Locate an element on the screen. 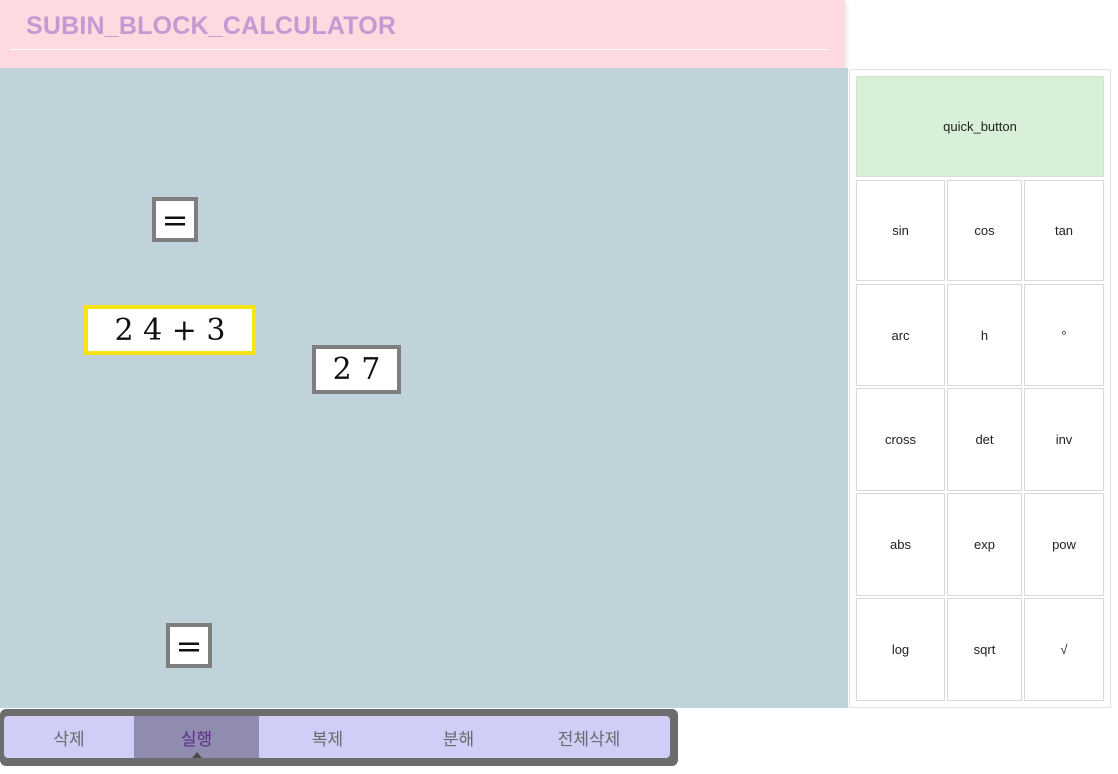  delete-button: 삭제 is located at coordinates (69, 737).